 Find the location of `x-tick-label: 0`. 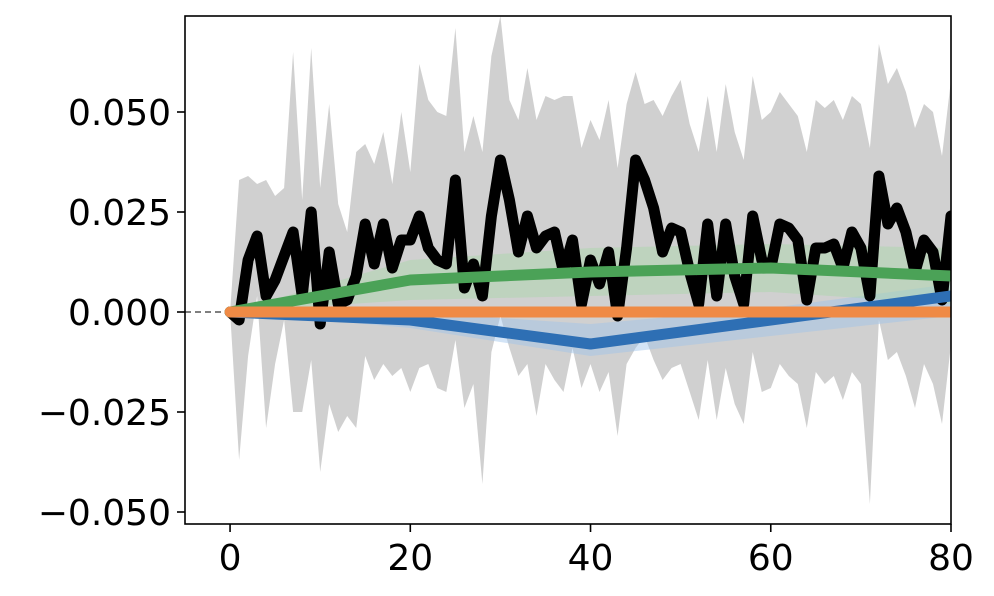

x-tick-label: 0 is located at coordinates (230, 558).